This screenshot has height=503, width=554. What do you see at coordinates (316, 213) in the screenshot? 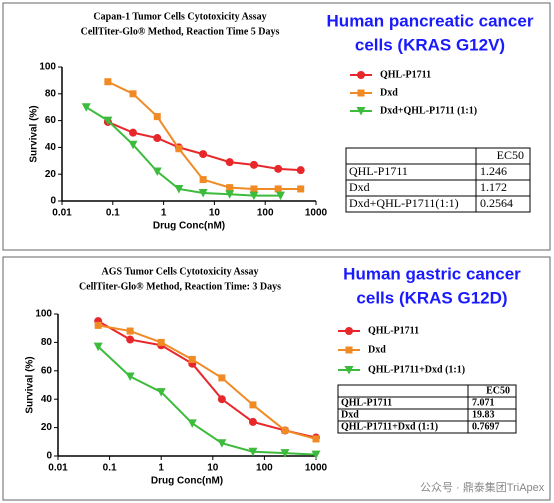
I see `x-tick-label: 1000` at bounding box center [316, 213].